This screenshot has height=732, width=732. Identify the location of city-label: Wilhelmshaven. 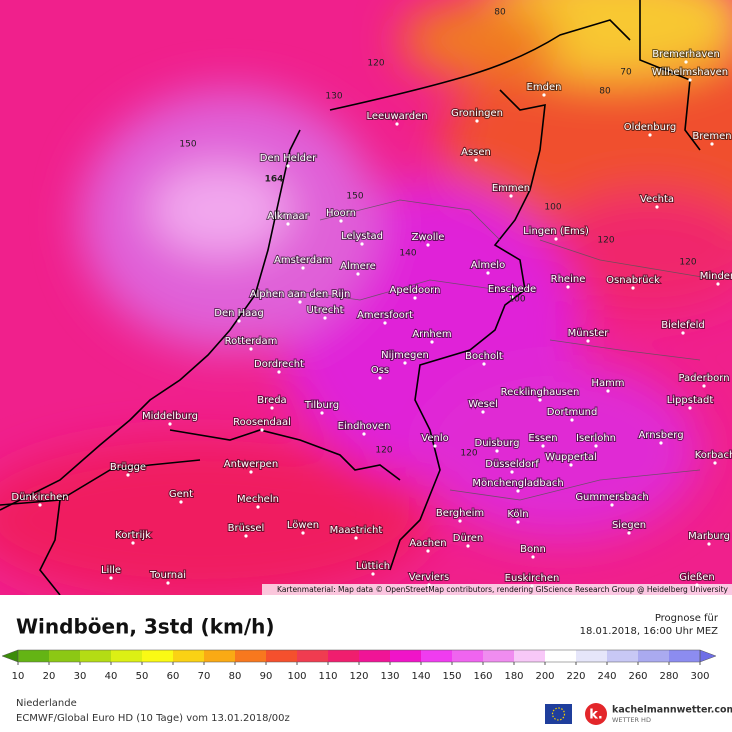
(690, 72).